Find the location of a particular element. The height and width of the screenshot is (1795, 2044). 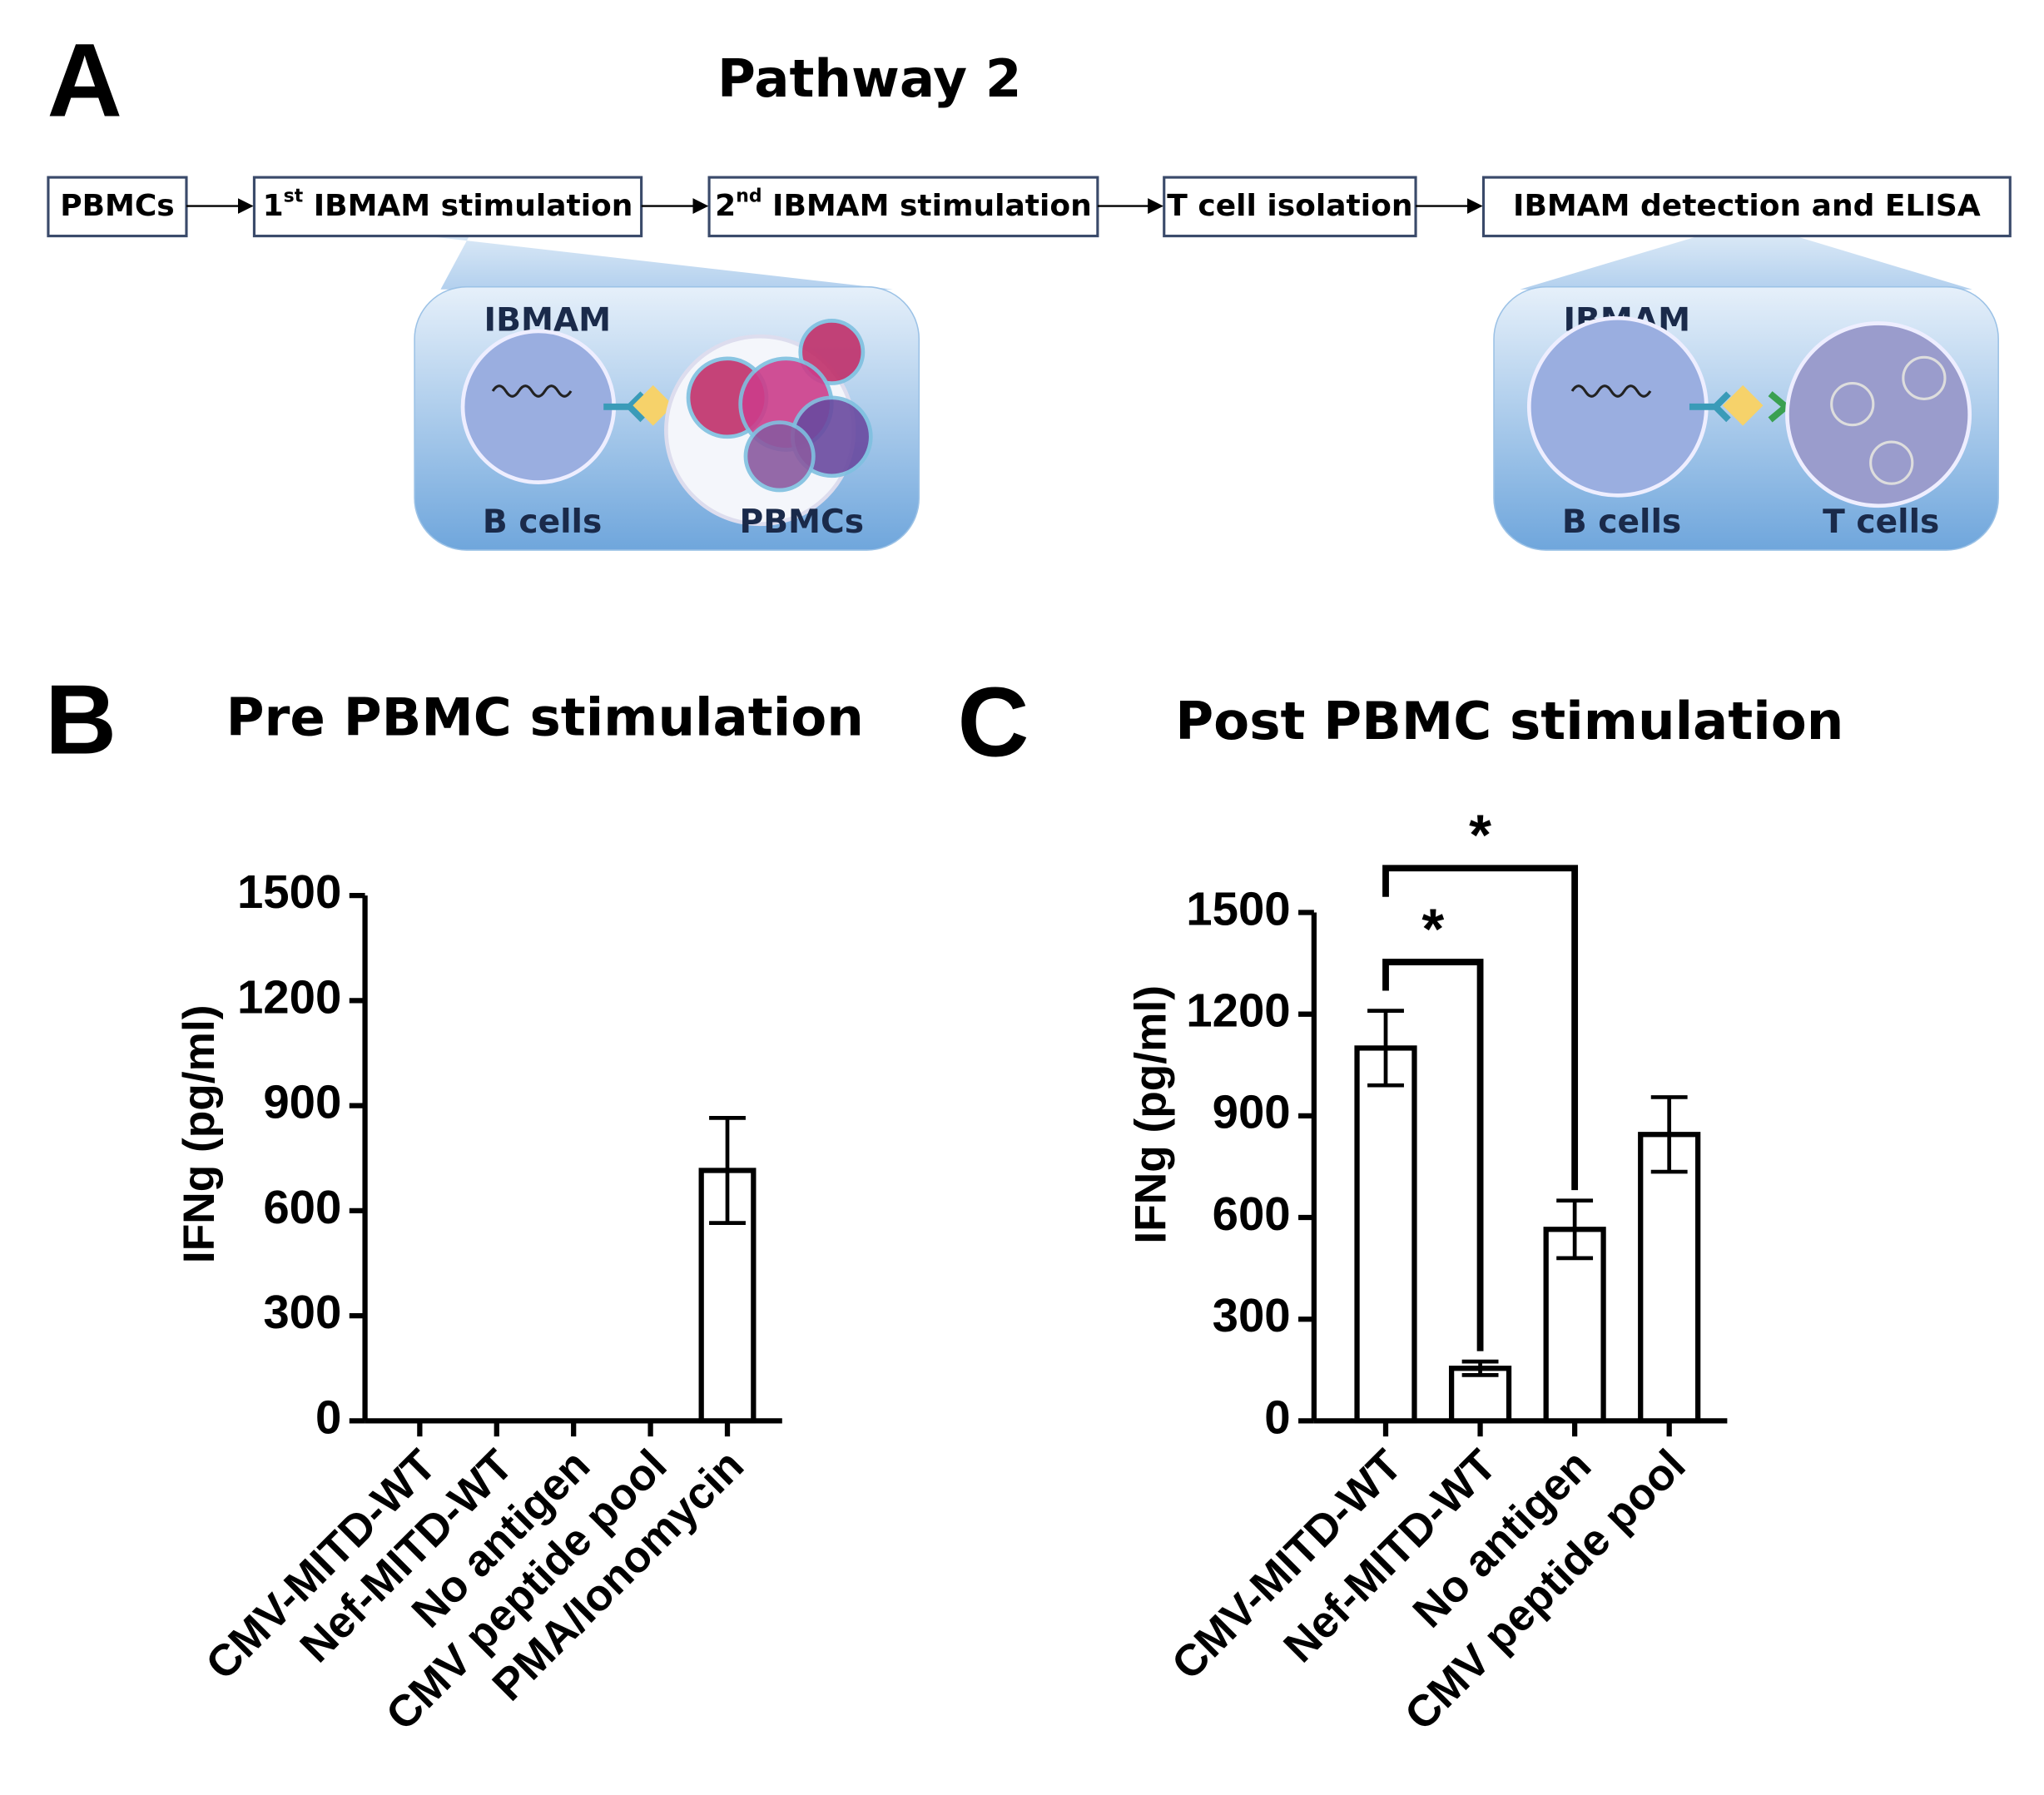

step-label: 2nd IBMAM stimulation is located at coordinates (904, 205).